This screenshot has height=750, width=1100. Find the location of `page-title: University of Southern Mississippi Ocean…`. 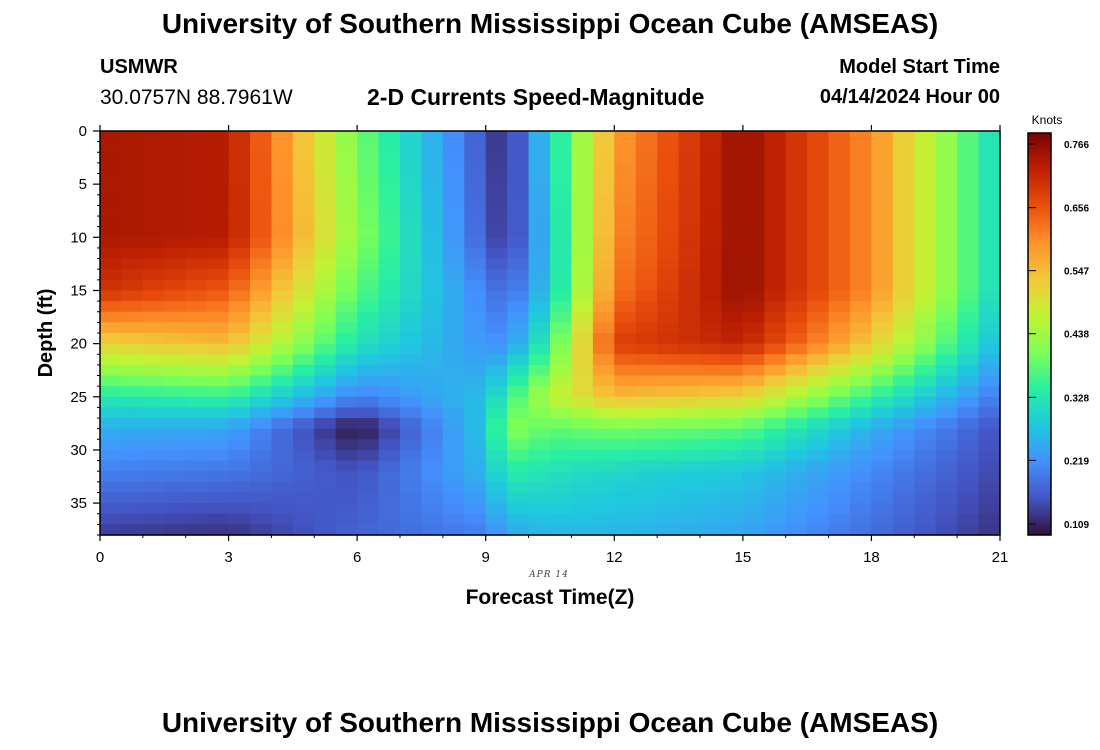

page-title: University of Southern Mississippi Ocean… is located at coordinates (550, 23).